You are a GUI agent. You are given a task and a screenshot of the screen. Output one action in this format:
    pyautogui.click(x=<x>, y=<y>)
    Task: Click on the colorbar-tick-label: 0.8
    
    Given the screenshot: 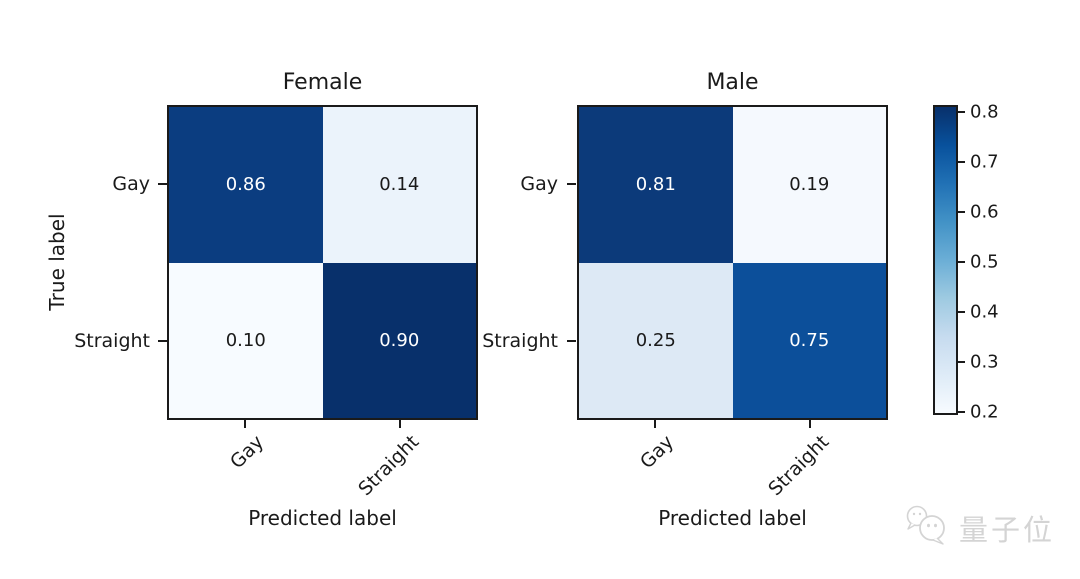 What is the action you would take?
    pyautogui.click(x=984, y=112)
    